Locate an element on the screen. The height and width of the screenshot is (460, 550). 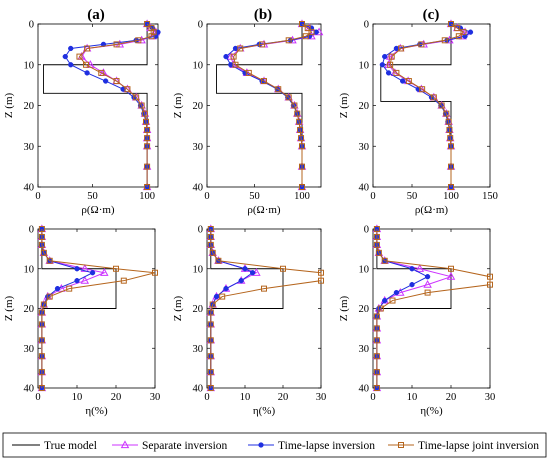
subplot-2: 0 50 100 0 10 20 30 40 ρ(Ω·m) Z (m) is located at coordinates (248, 117).